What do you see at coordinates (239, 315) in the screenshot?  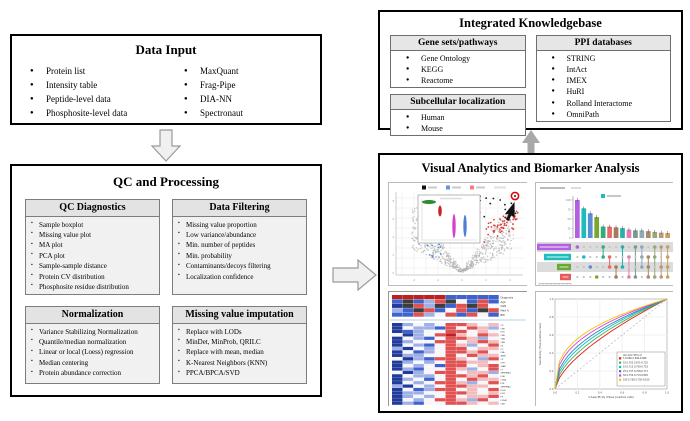 I see `panel-title: Missing value imputation` at bounding box center [239, 315].